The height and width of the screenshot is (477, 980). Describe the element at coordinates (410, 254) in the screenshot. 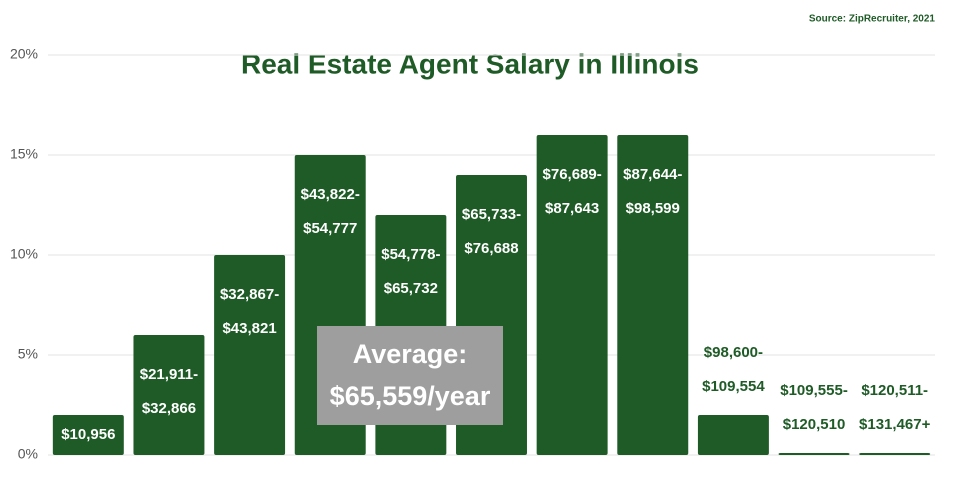

I see `bar-label: $54,778-` at that location.